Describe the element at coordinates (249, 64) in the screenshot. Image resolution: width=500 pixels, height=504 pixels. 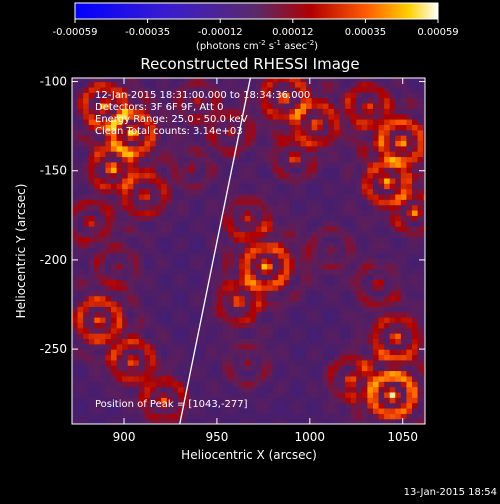
I see `chart-title: Reconstructed RHESSI Image` at that location.